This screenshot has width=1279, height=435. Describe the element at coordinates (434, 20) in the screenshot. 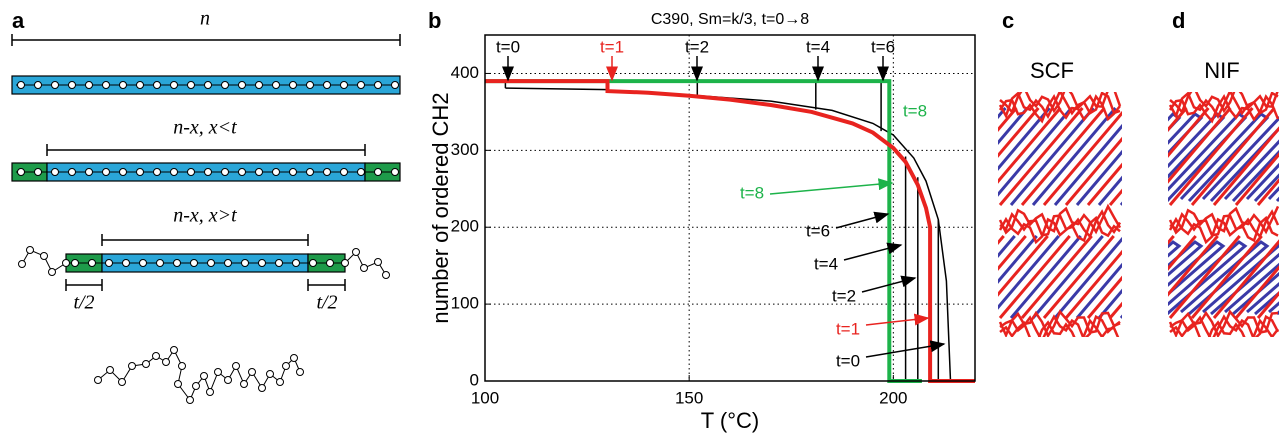

I see `panel-label: b` at that location.